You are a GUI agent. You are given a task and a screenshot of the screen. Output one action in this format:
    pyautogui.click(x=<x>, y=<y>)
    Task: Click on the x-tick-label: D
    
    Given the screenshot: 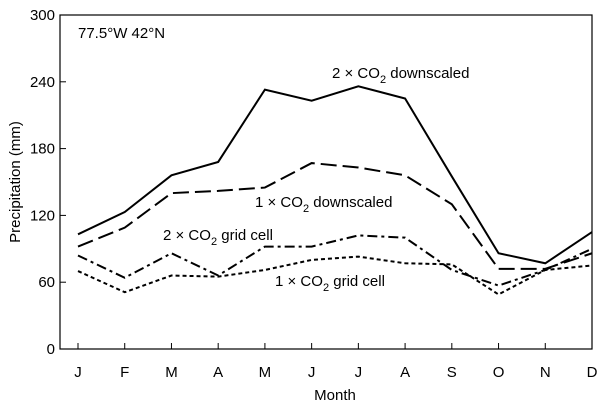 What is the action you would take?
    pyautogui.click(x=592, y=372)
    